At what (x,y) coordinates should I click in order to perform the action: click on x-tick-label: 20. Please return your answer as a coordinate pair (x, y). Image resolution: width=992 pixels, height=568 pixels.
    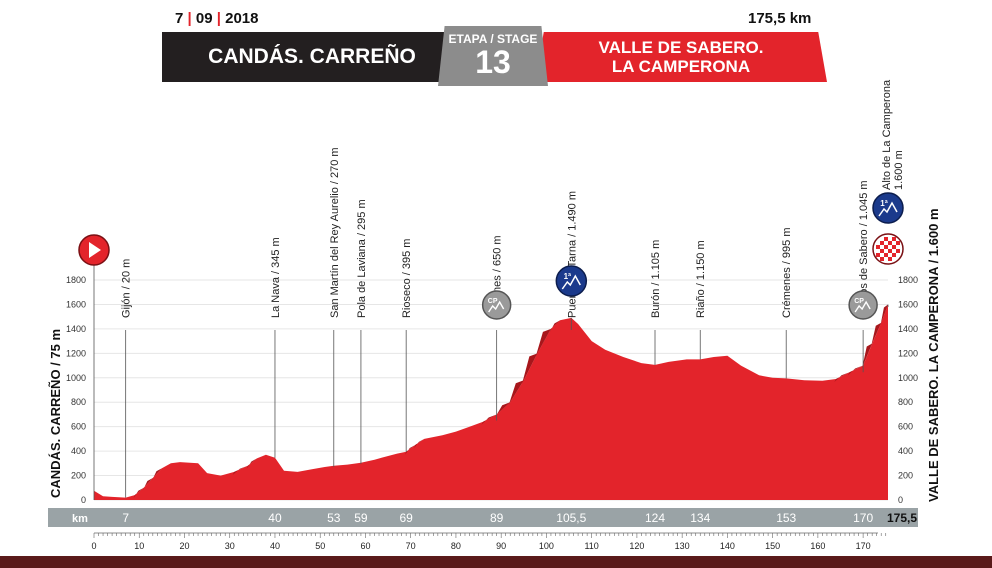
    Looking at the image, I should click on (184, 546).